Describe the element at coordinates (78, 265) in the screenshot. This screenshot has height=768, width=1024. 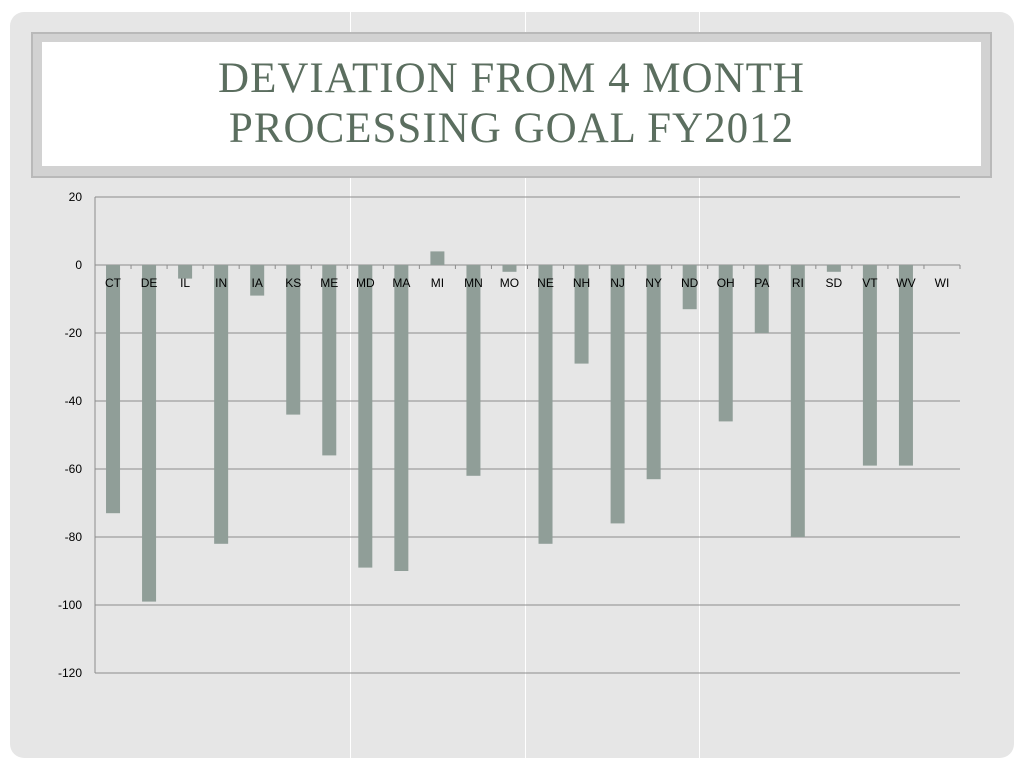
I see `y-tick-label: 0` at that location.